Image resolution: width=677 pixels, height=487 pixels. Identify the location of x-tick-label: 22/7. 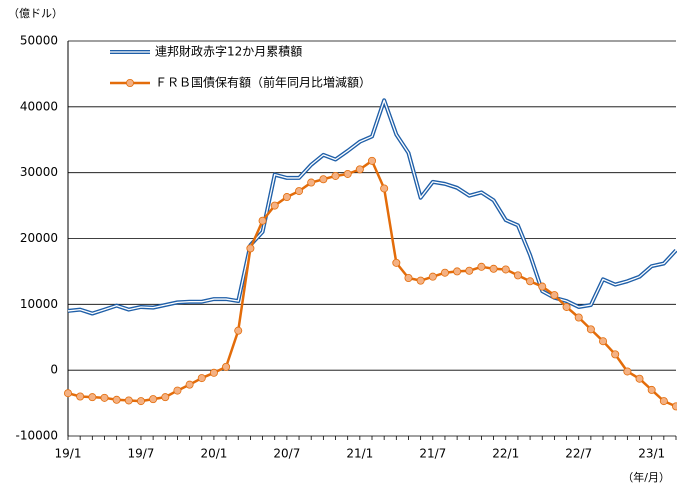
(578, 454).